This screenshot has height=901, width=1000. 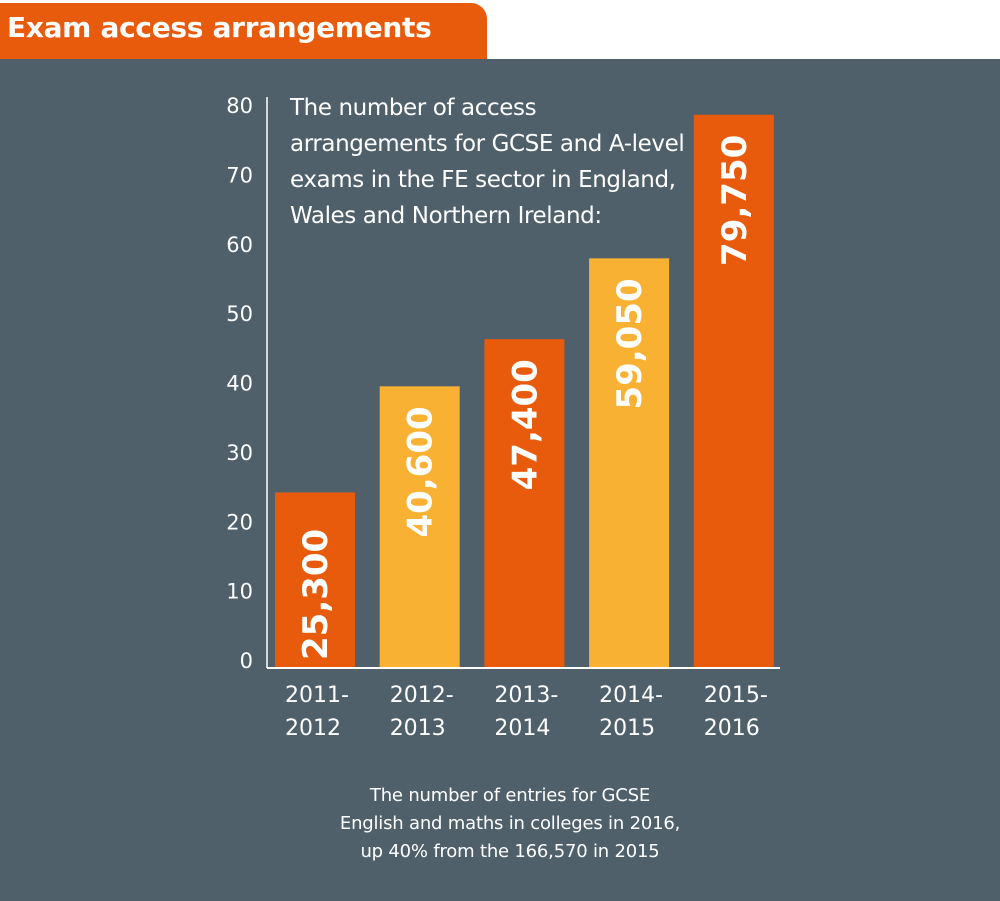 I want to click on title-tab: Exam access arrangements, so click(x=243, y=31).